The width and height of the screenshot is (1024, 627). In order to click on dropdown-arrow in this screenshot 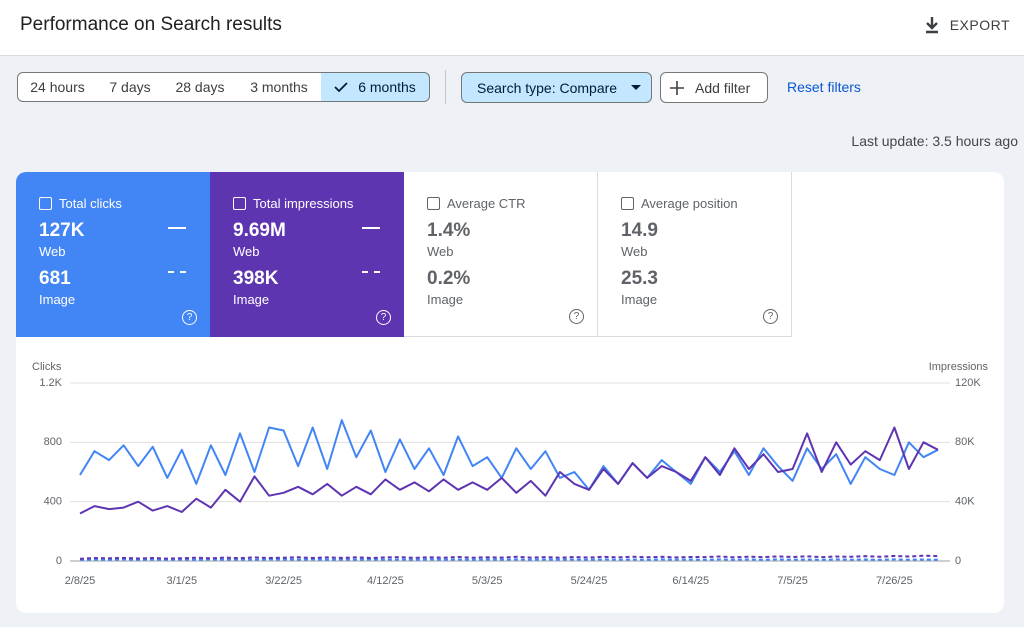, I will do `click(636, 87)`.